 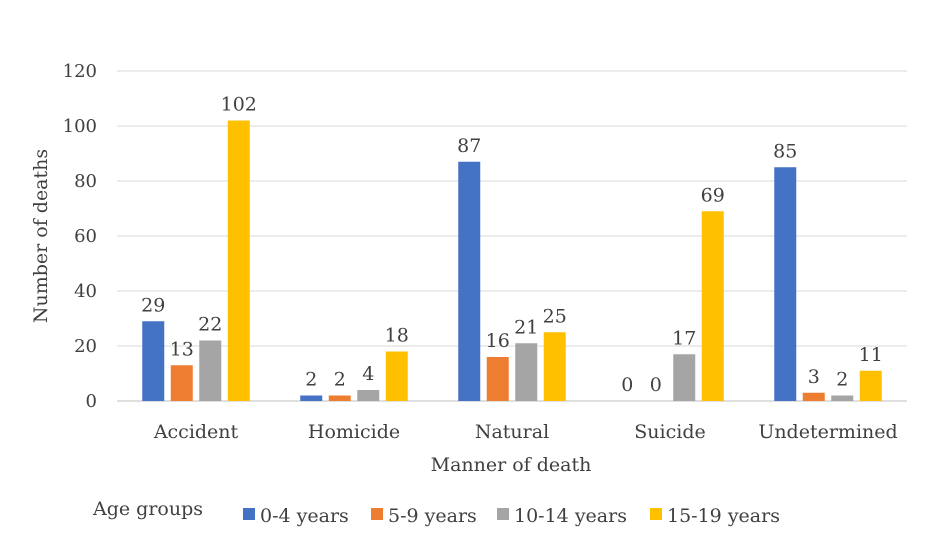 I want to click on y-axis-title: Number of deaths, so click(x=41, y=236).